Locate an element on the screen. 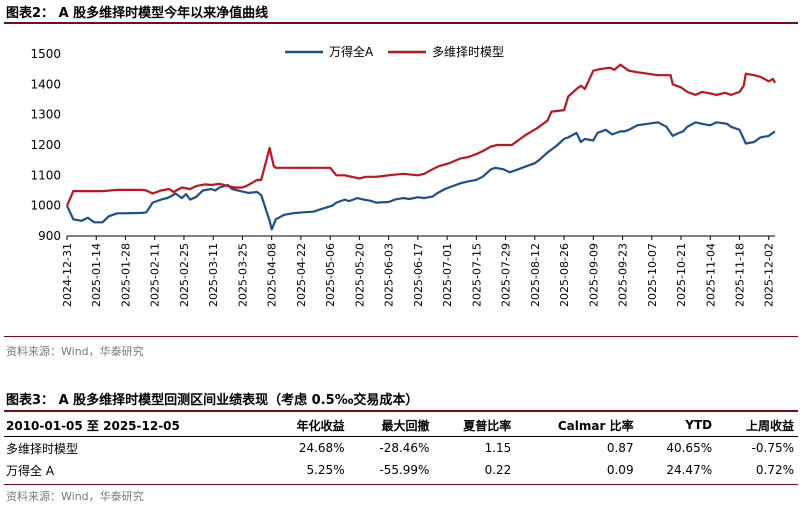 The image size is (802, 508). table-row: 多维择时模型 24.68% -28.46% 1.15 0.87 40.65% -0.75% is located at coordinates (401, 448).